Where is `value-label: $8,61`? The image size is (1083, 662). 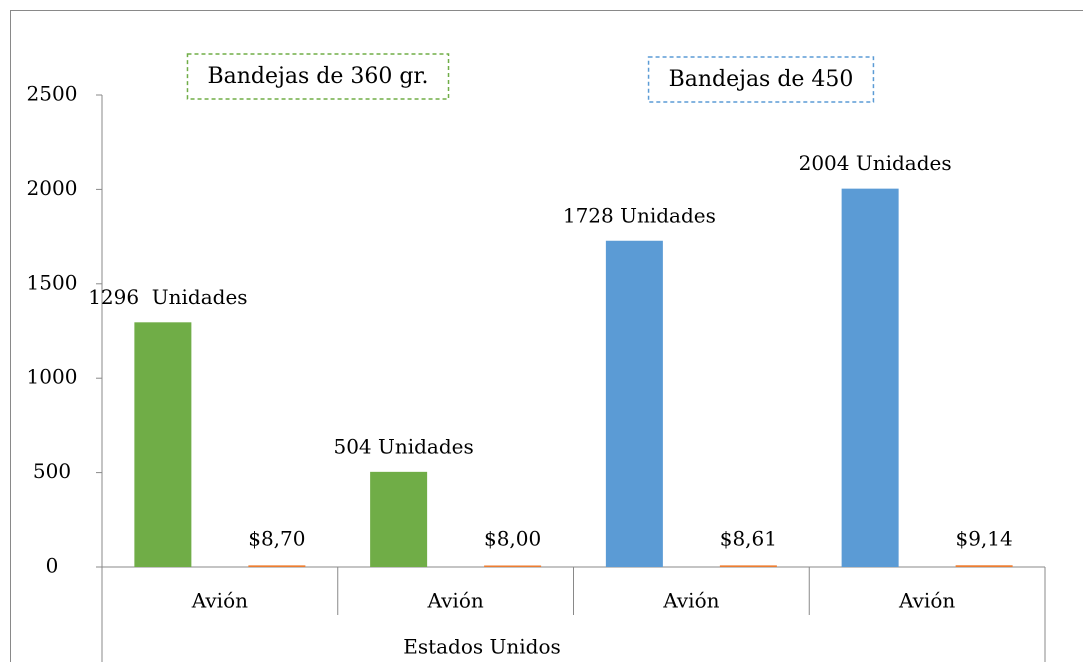 value-label: $8,61 is located at coordinates (748, 539).